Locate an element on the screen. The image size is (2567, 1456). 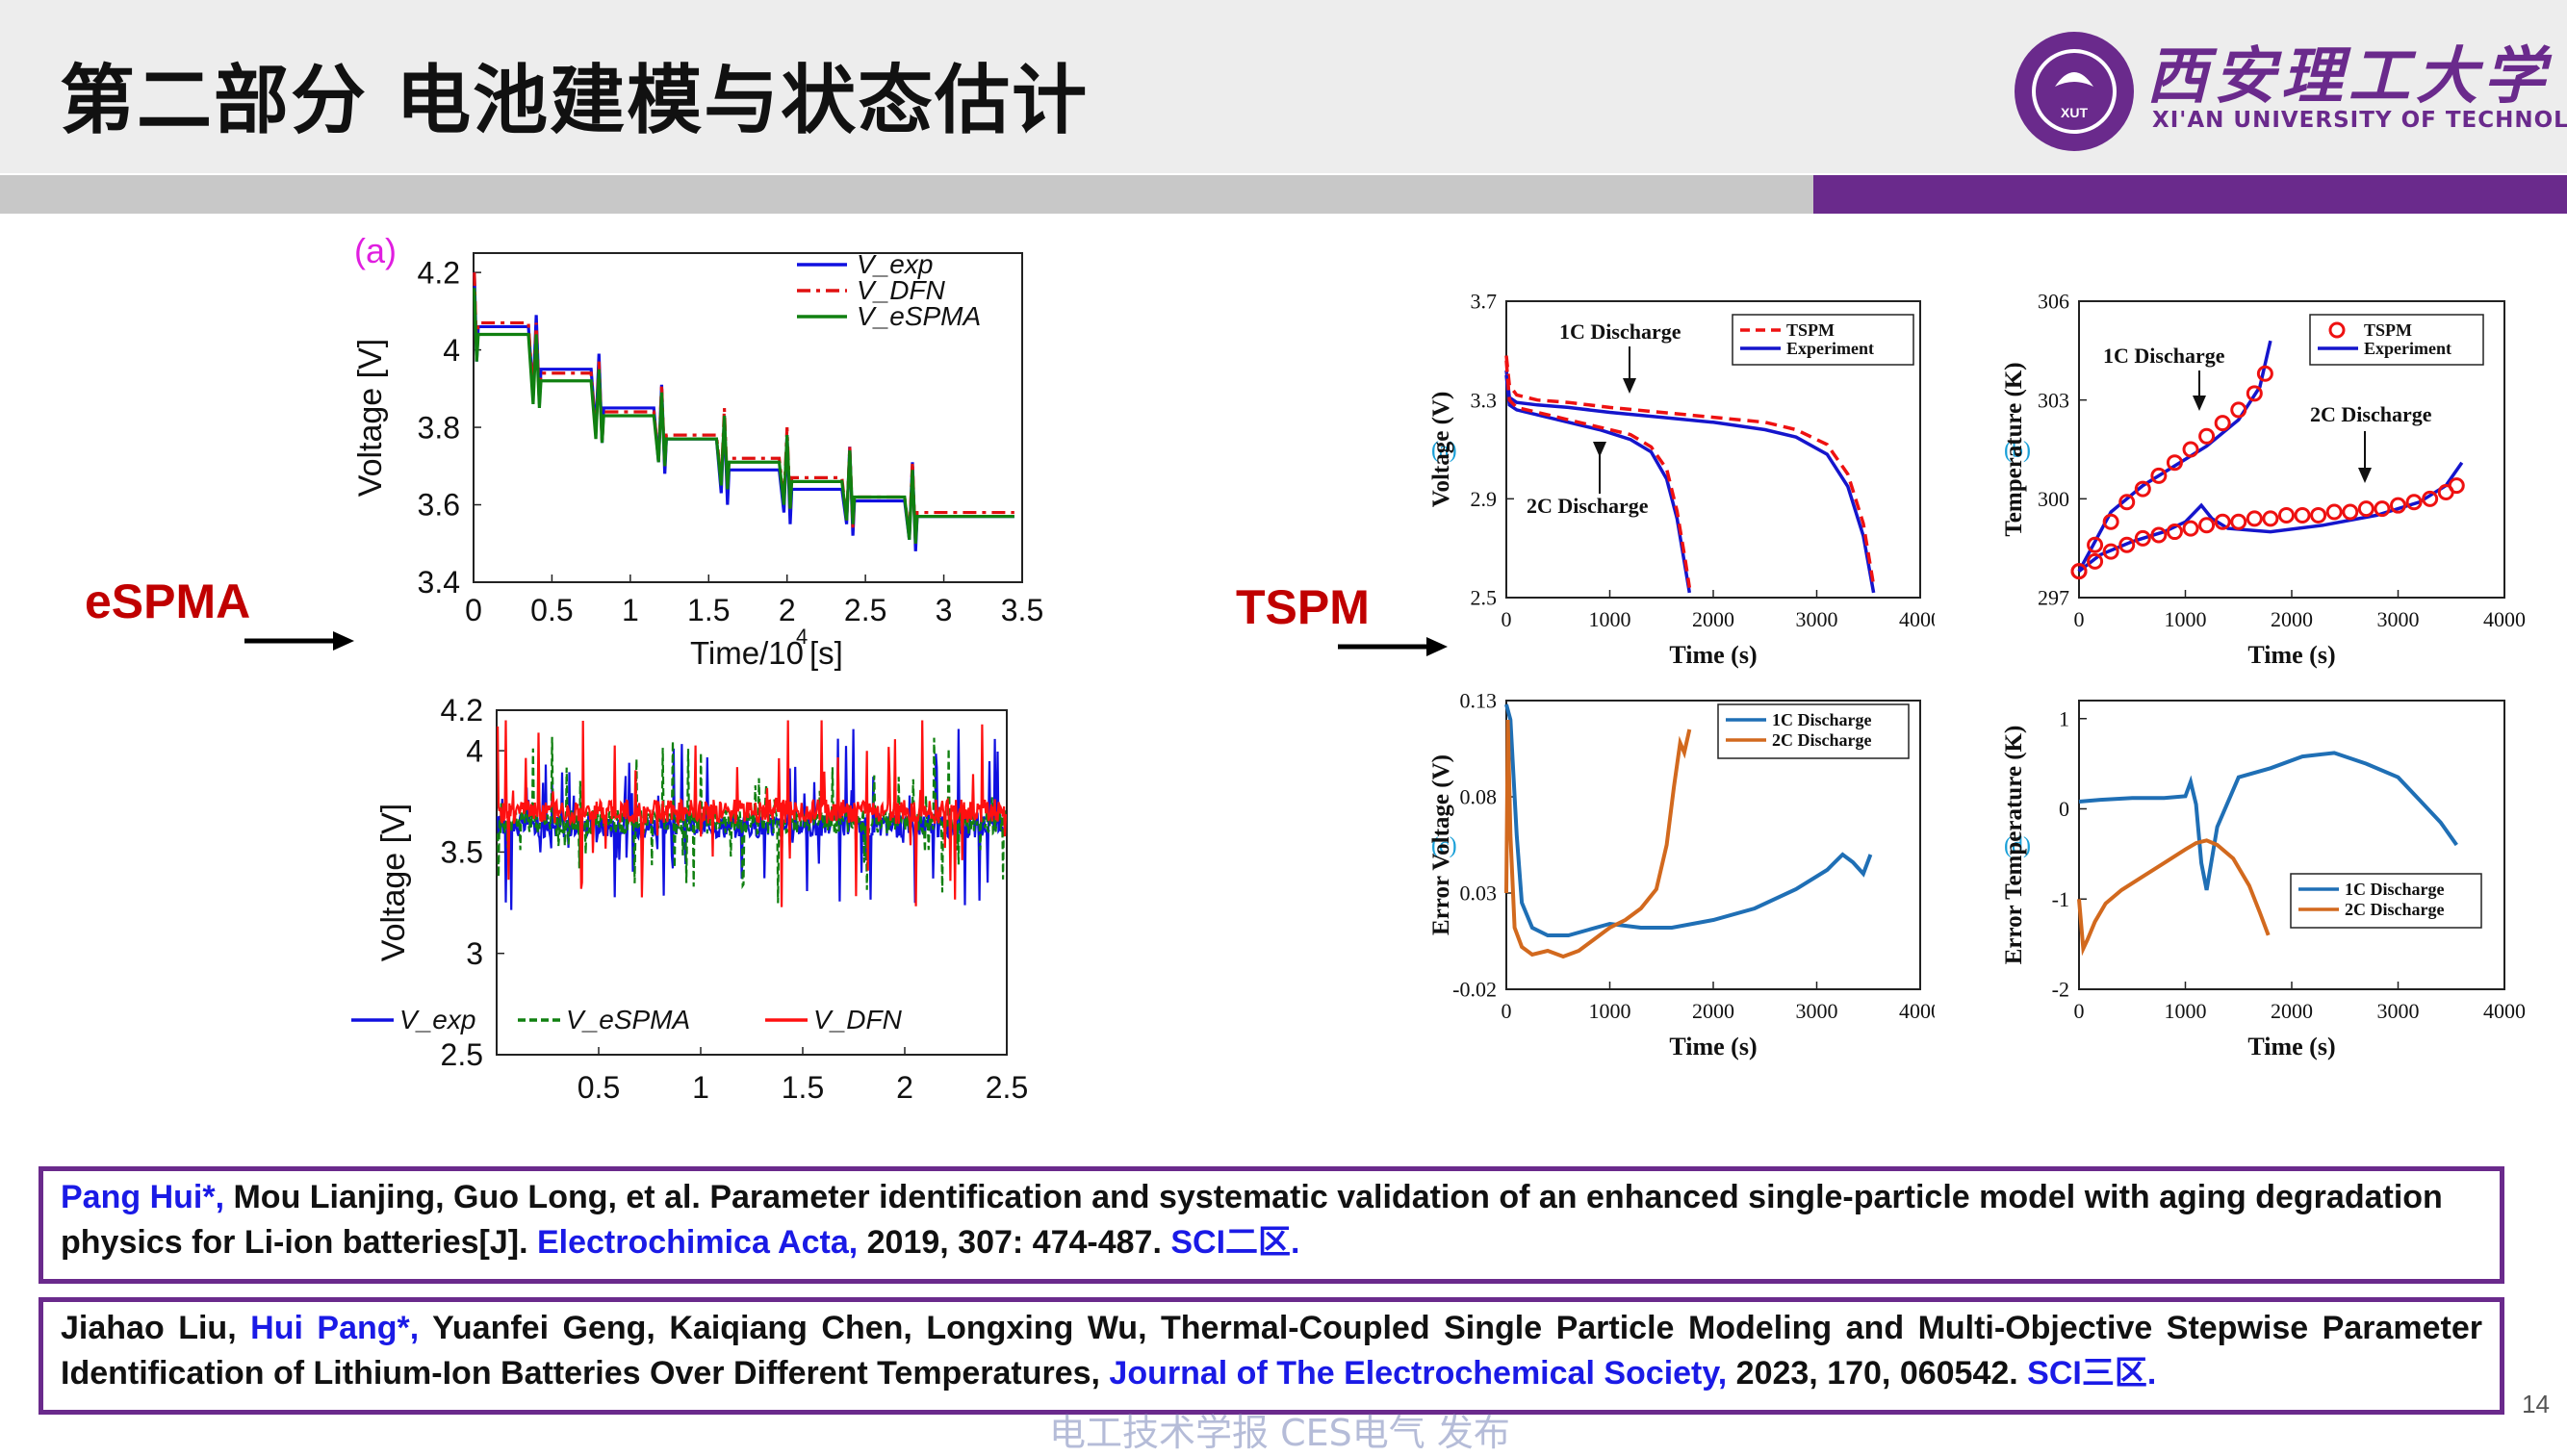
legend-label: V_eSPMA is located at coordinates (628, 1020).